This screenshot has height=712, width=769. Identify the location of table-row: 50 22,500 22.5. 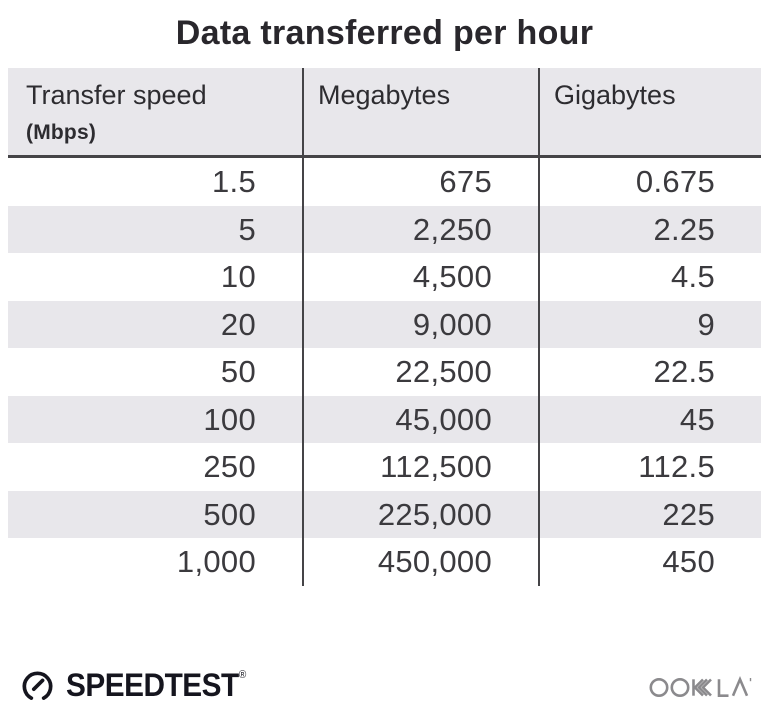
(384, 372).